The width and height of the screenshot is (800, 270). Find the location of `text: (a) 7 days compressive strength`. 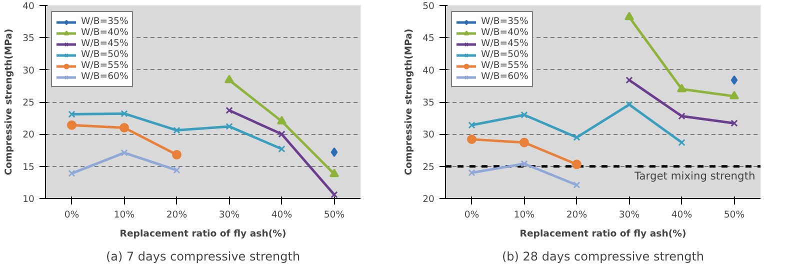

text: (a) 7 days compressive strength is located at coordinates (203, 257).